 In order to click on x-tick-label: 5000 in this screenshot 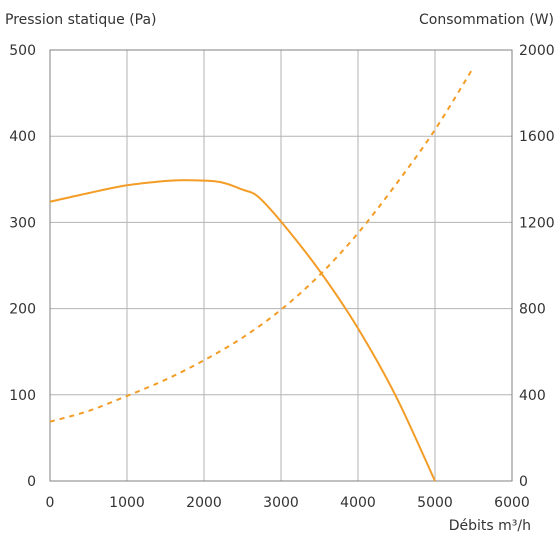, I will do `click(435, 503)`.